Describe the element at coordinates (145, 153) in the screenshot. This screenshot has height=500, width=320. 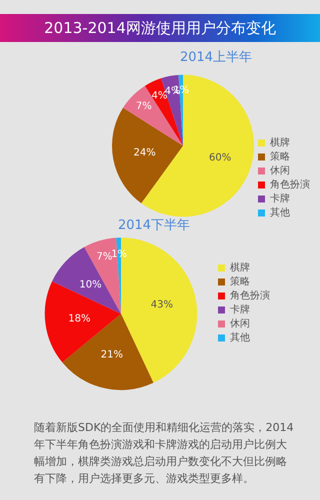
I see `data-label: 24%` at that location.